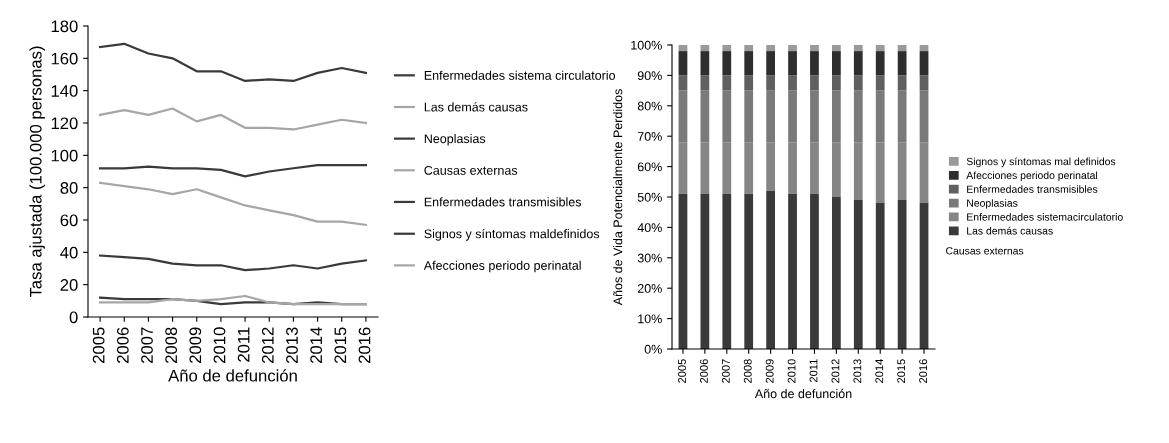  Describe the element at coordinates (364, 345) in the screenshot. I see `x-tick-label: 2016` at that location.